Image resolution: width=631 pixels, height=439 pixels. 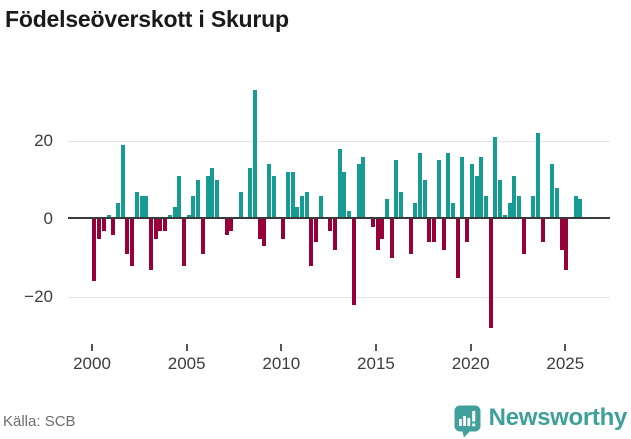 I want to click on newsworthy-logo: Newsworthy, so click(x=541, y=420).